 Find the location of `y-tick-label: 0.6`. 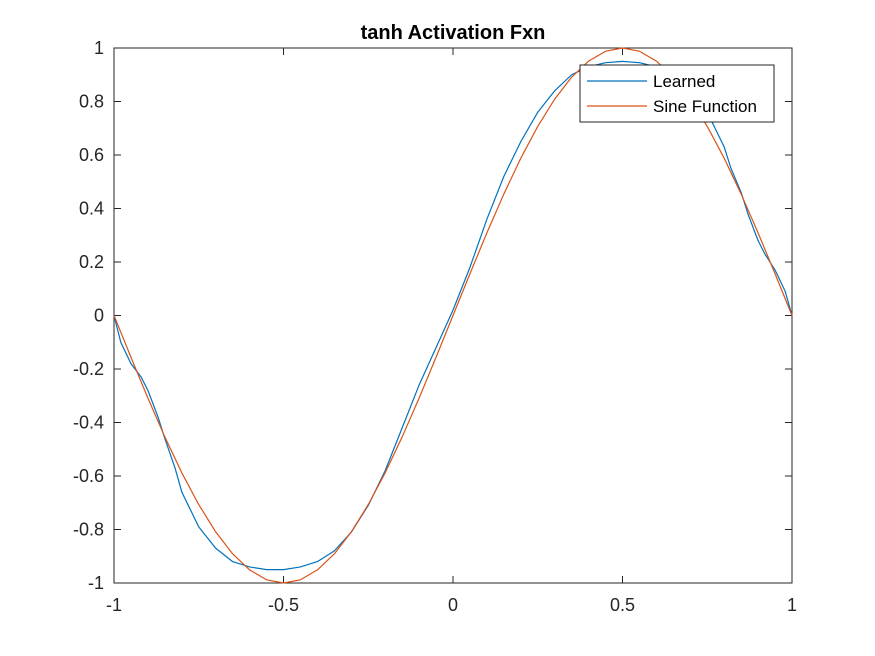

y-tick-label: 0.6 is located at coordinates (91, 155).